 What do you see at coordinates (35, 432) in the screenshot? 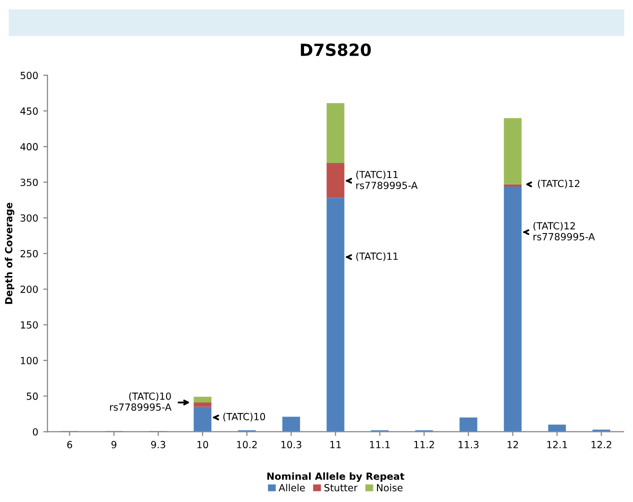
I see `y-tick-label: 0` at bounding box center [35, 432].